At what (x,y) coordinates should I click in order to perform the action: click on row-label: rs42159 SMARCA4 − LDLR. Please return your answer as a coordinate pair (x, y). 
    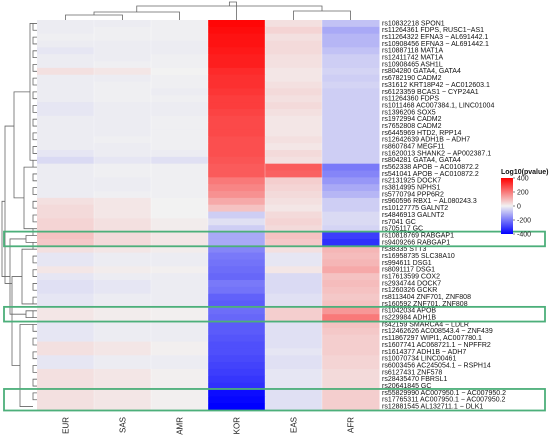
    Looking at the image, I should click on (425, 324).